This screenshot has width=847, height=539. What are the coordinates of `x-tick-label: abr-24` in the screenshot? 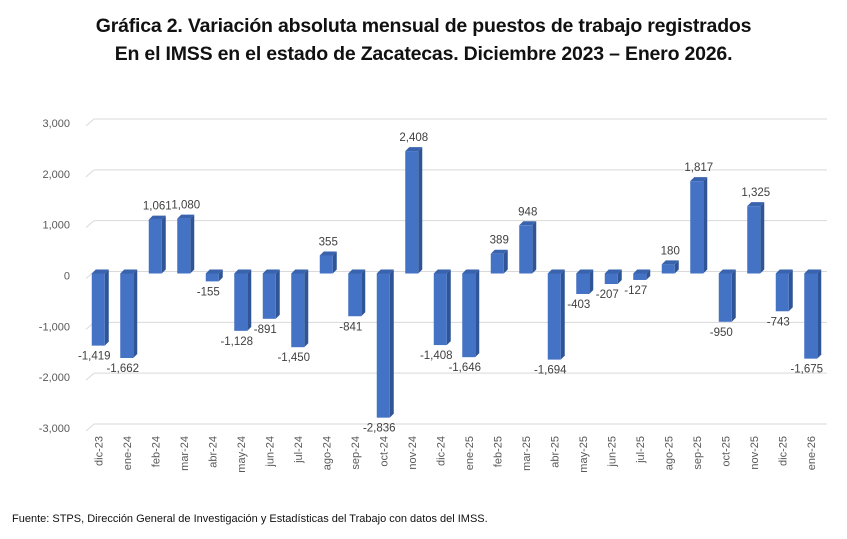 It's located at (213, 452).